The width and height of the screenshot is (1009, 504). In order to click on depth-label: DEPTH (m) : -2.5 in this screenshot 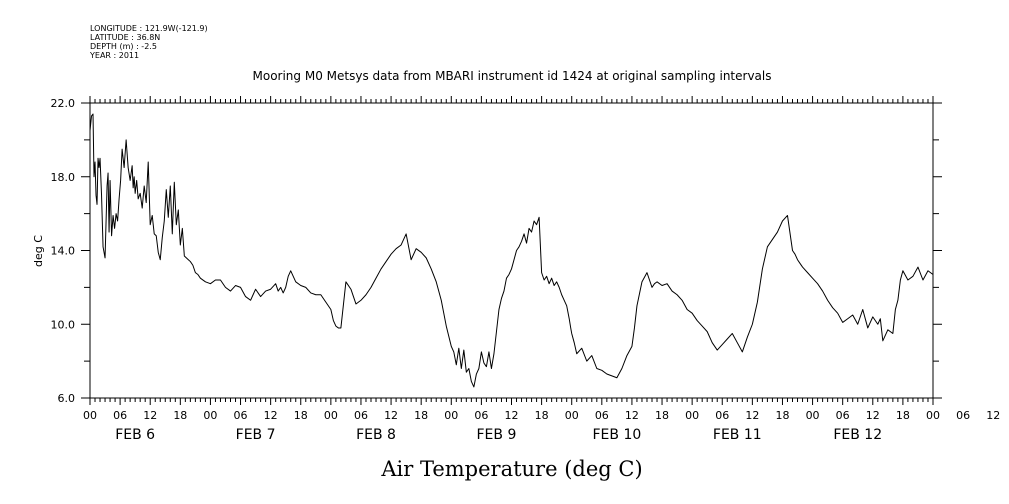, I will do `click(123, 46)`.